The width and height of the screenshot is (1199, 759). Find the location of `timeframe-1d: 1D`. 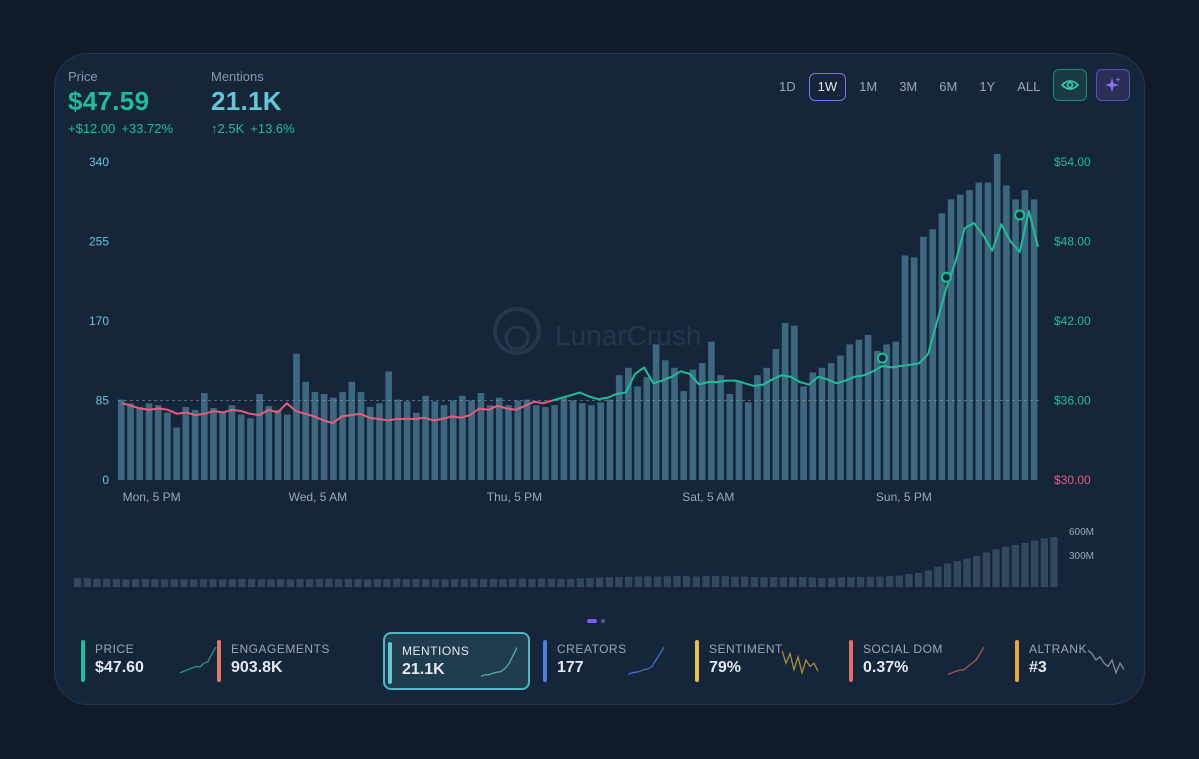

timeframe-1d: 1D is located at coordinates (787, 86).